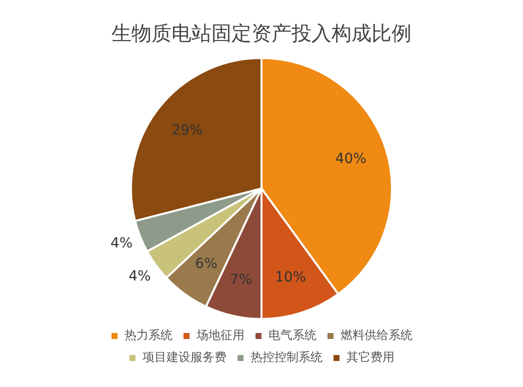 The image size is (523, 387). Describe the element at coordinates (286, 357) in the screenshot. I see `legend-label: 热控控制系统` at that location.